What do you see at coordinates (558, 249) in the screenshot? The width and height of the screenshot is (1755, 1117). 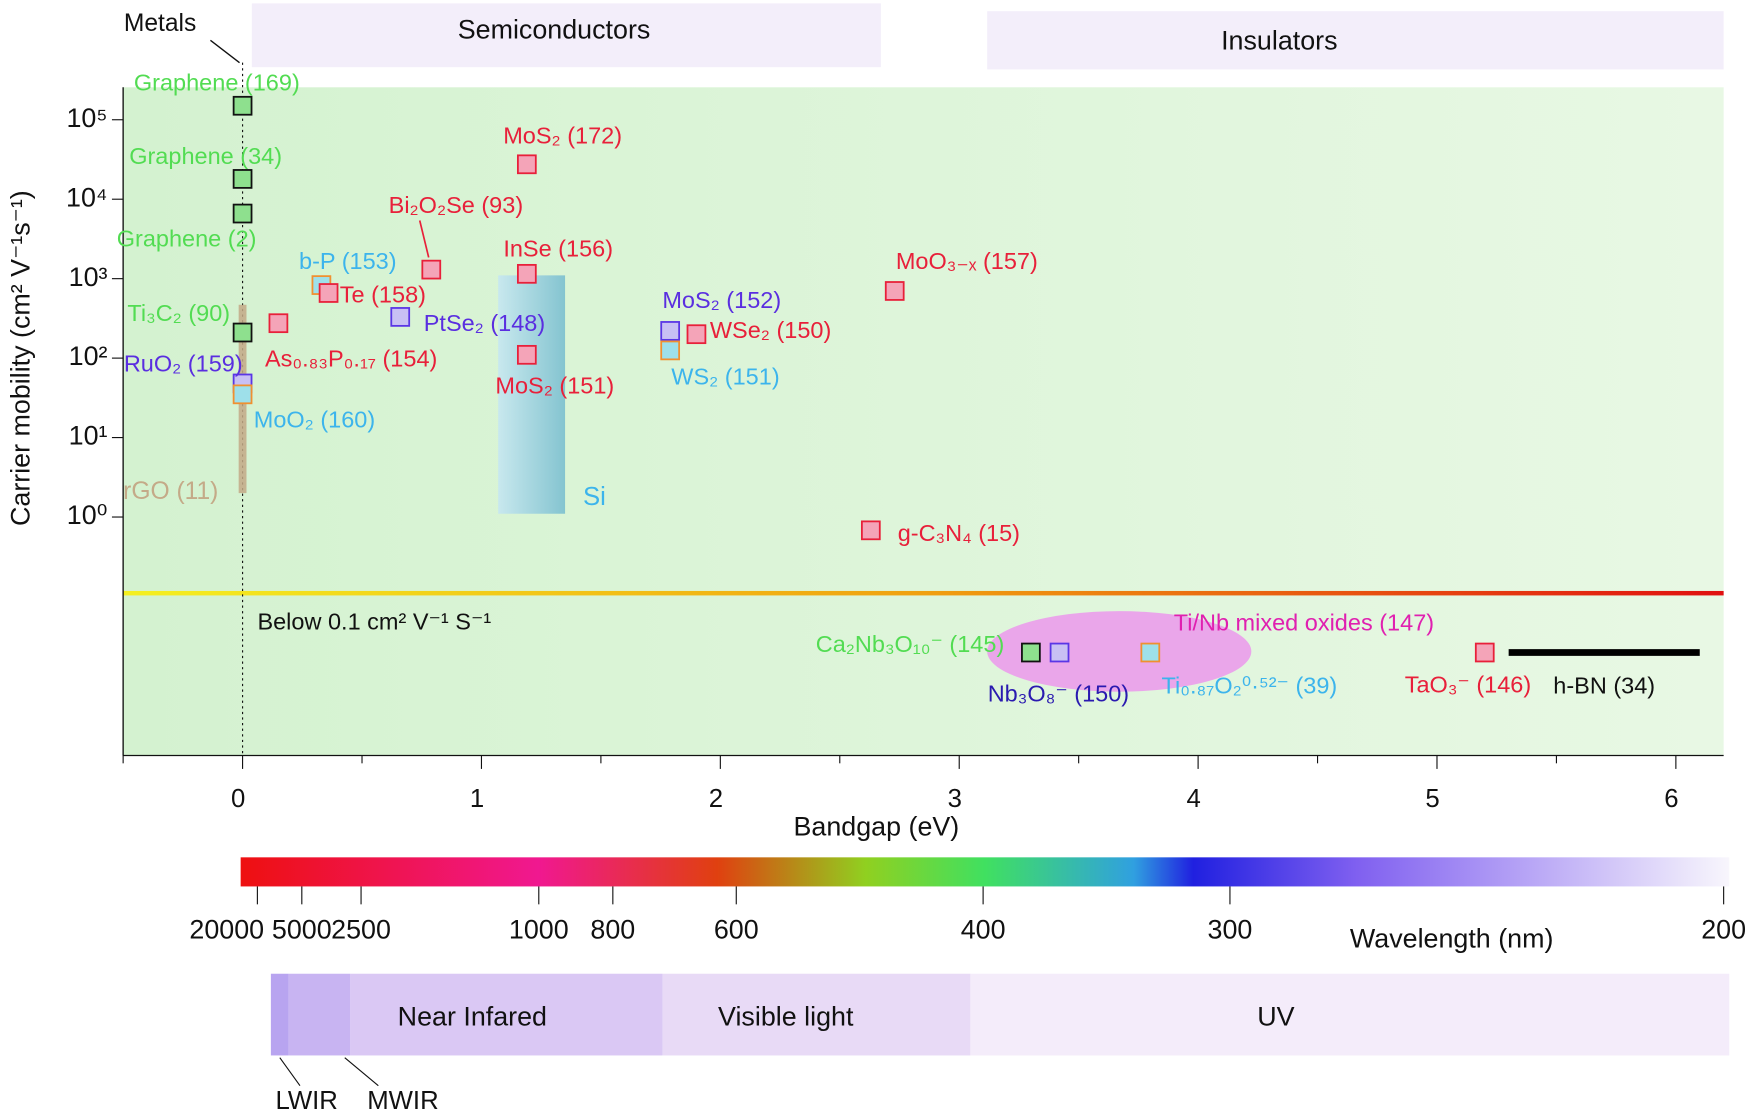 I see `point-label: InSe (156)` at bounding box center [558, 249].